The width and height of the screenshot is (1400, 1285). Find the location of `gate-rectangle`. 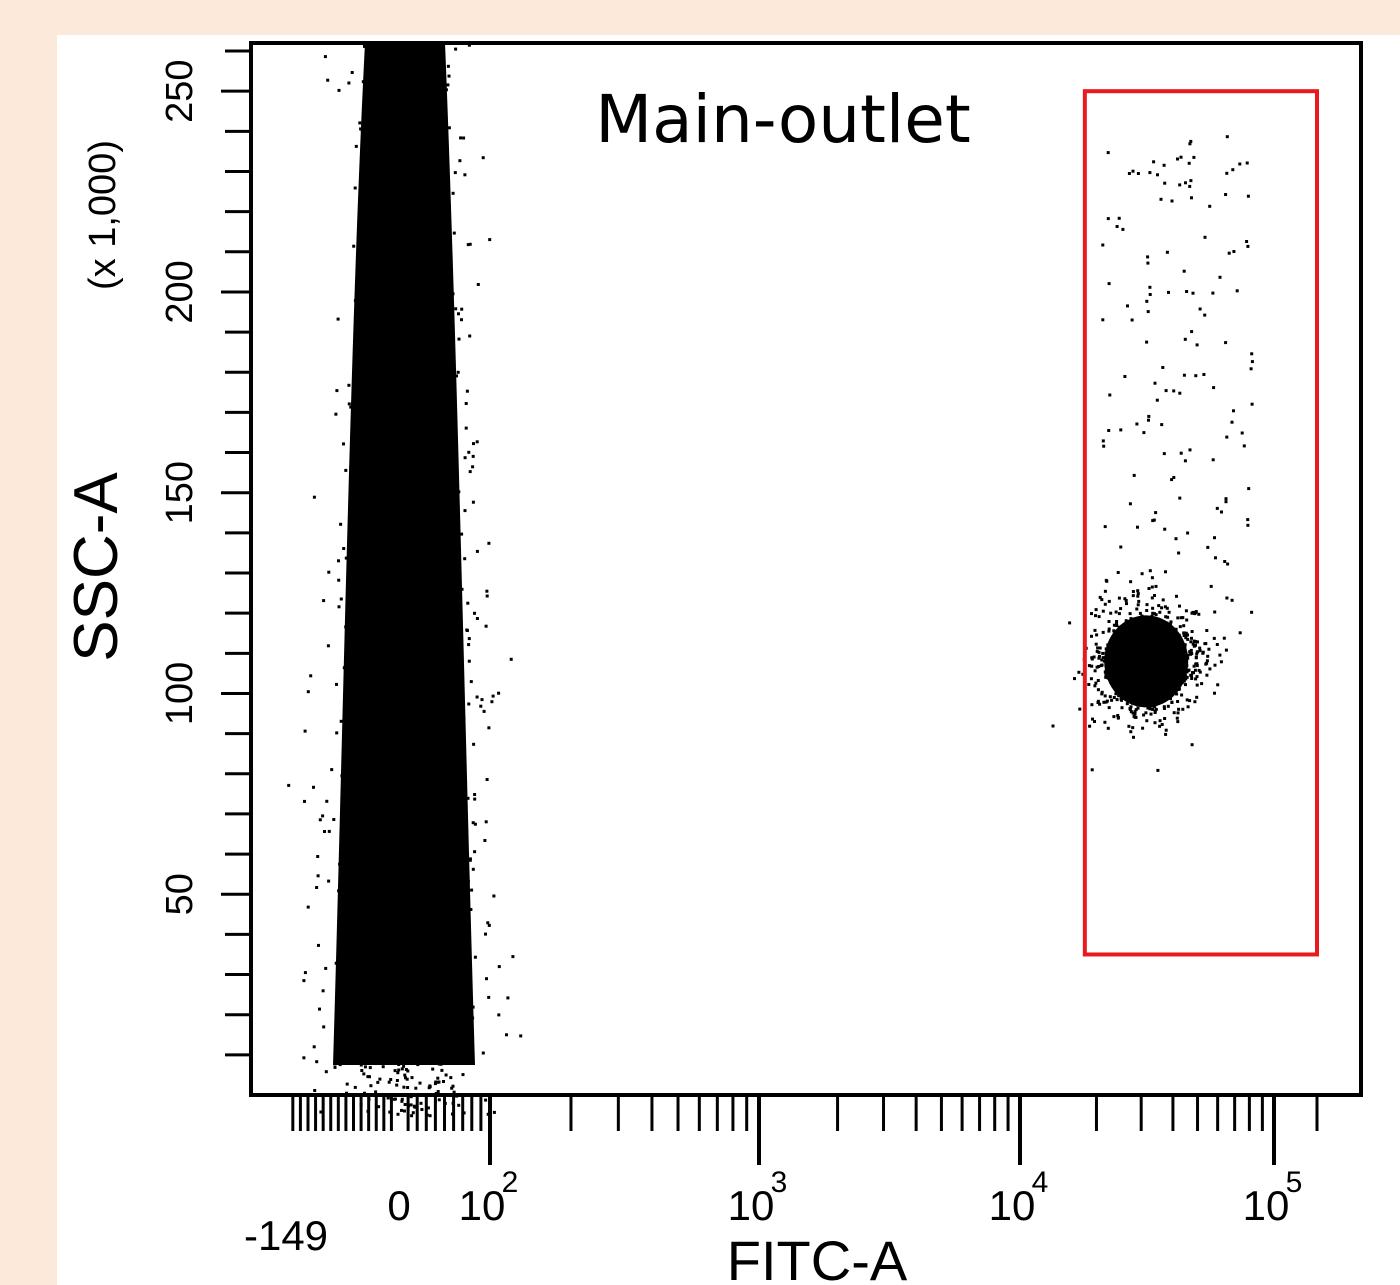

gate-rectangle is located at coordinates (1201, 523).